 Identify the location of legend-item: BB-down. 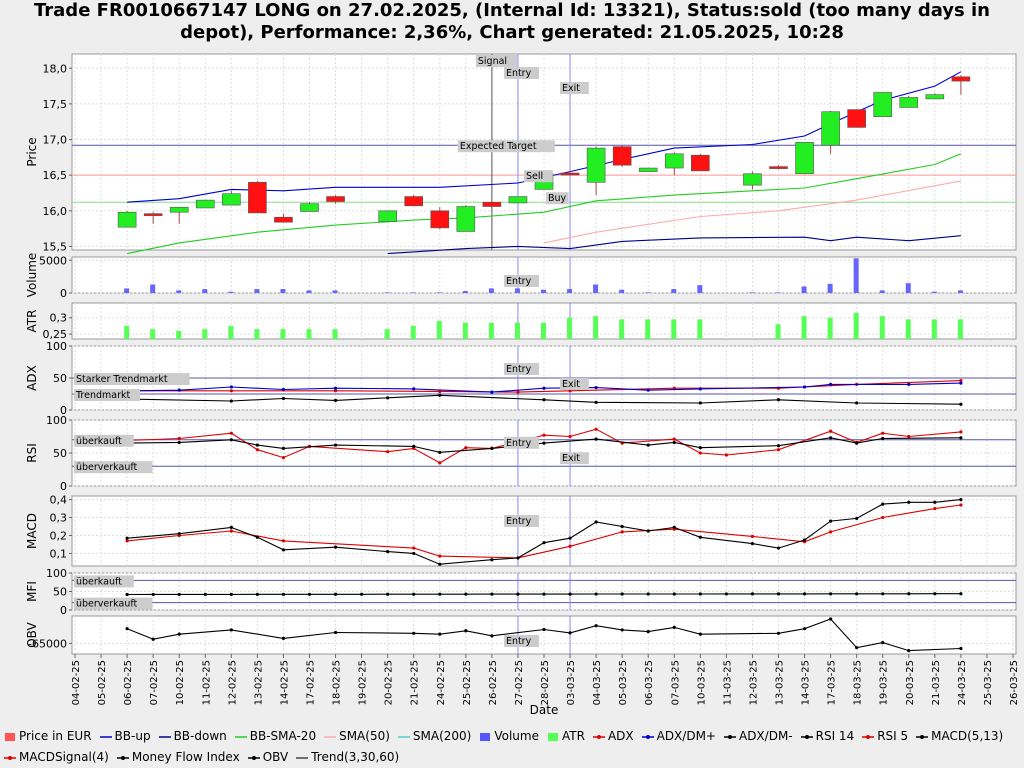
(192, 736).